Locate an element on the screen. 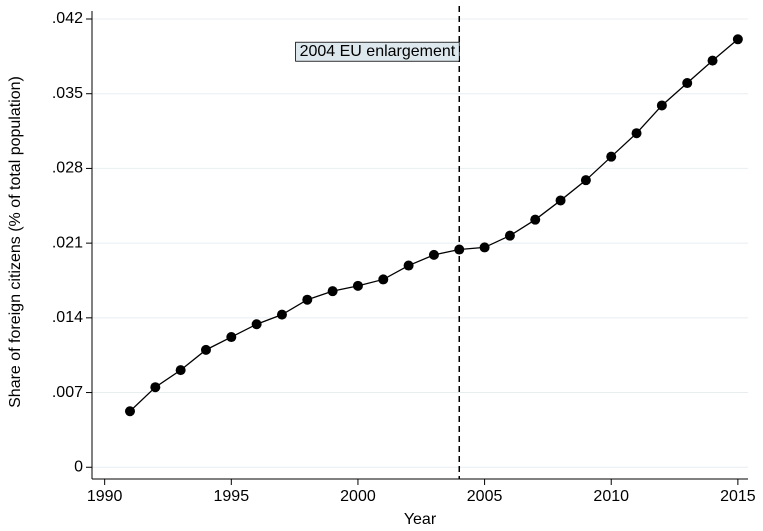 The width and height of the screenshot is (763, 531). y-tick-label: .028 is located at coordinates (67, 168).